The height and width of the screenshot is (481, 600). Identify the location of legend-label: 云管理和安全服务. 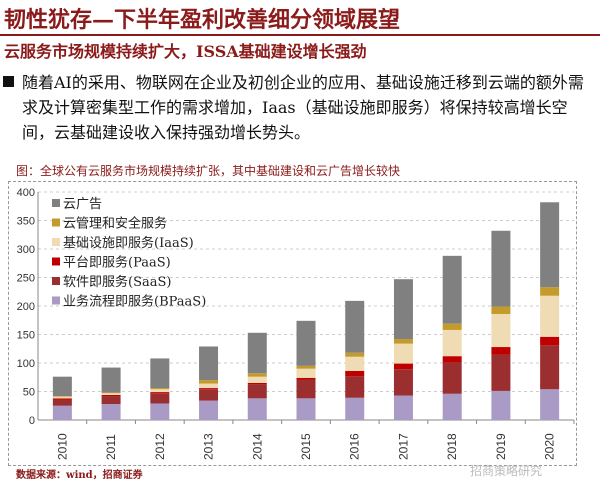
(115, 224).